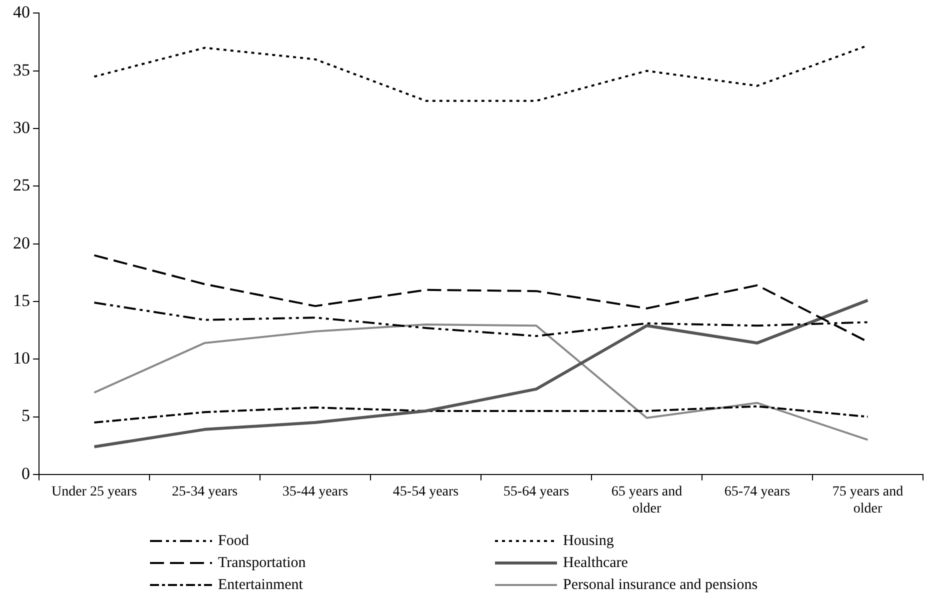  I want to click on y-tick-label: 15, so click(21, 300).